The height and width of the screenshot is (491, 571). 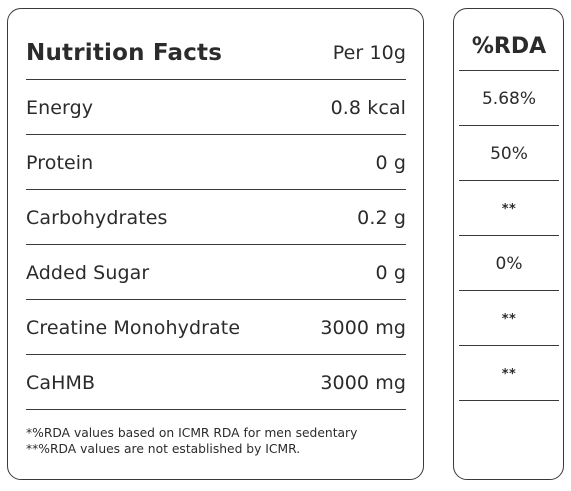 What do you see at coordinates (509, 263) in the screenshot?
I see `rda-value-added-sugar: 0%` at bounding box center [509, 263].